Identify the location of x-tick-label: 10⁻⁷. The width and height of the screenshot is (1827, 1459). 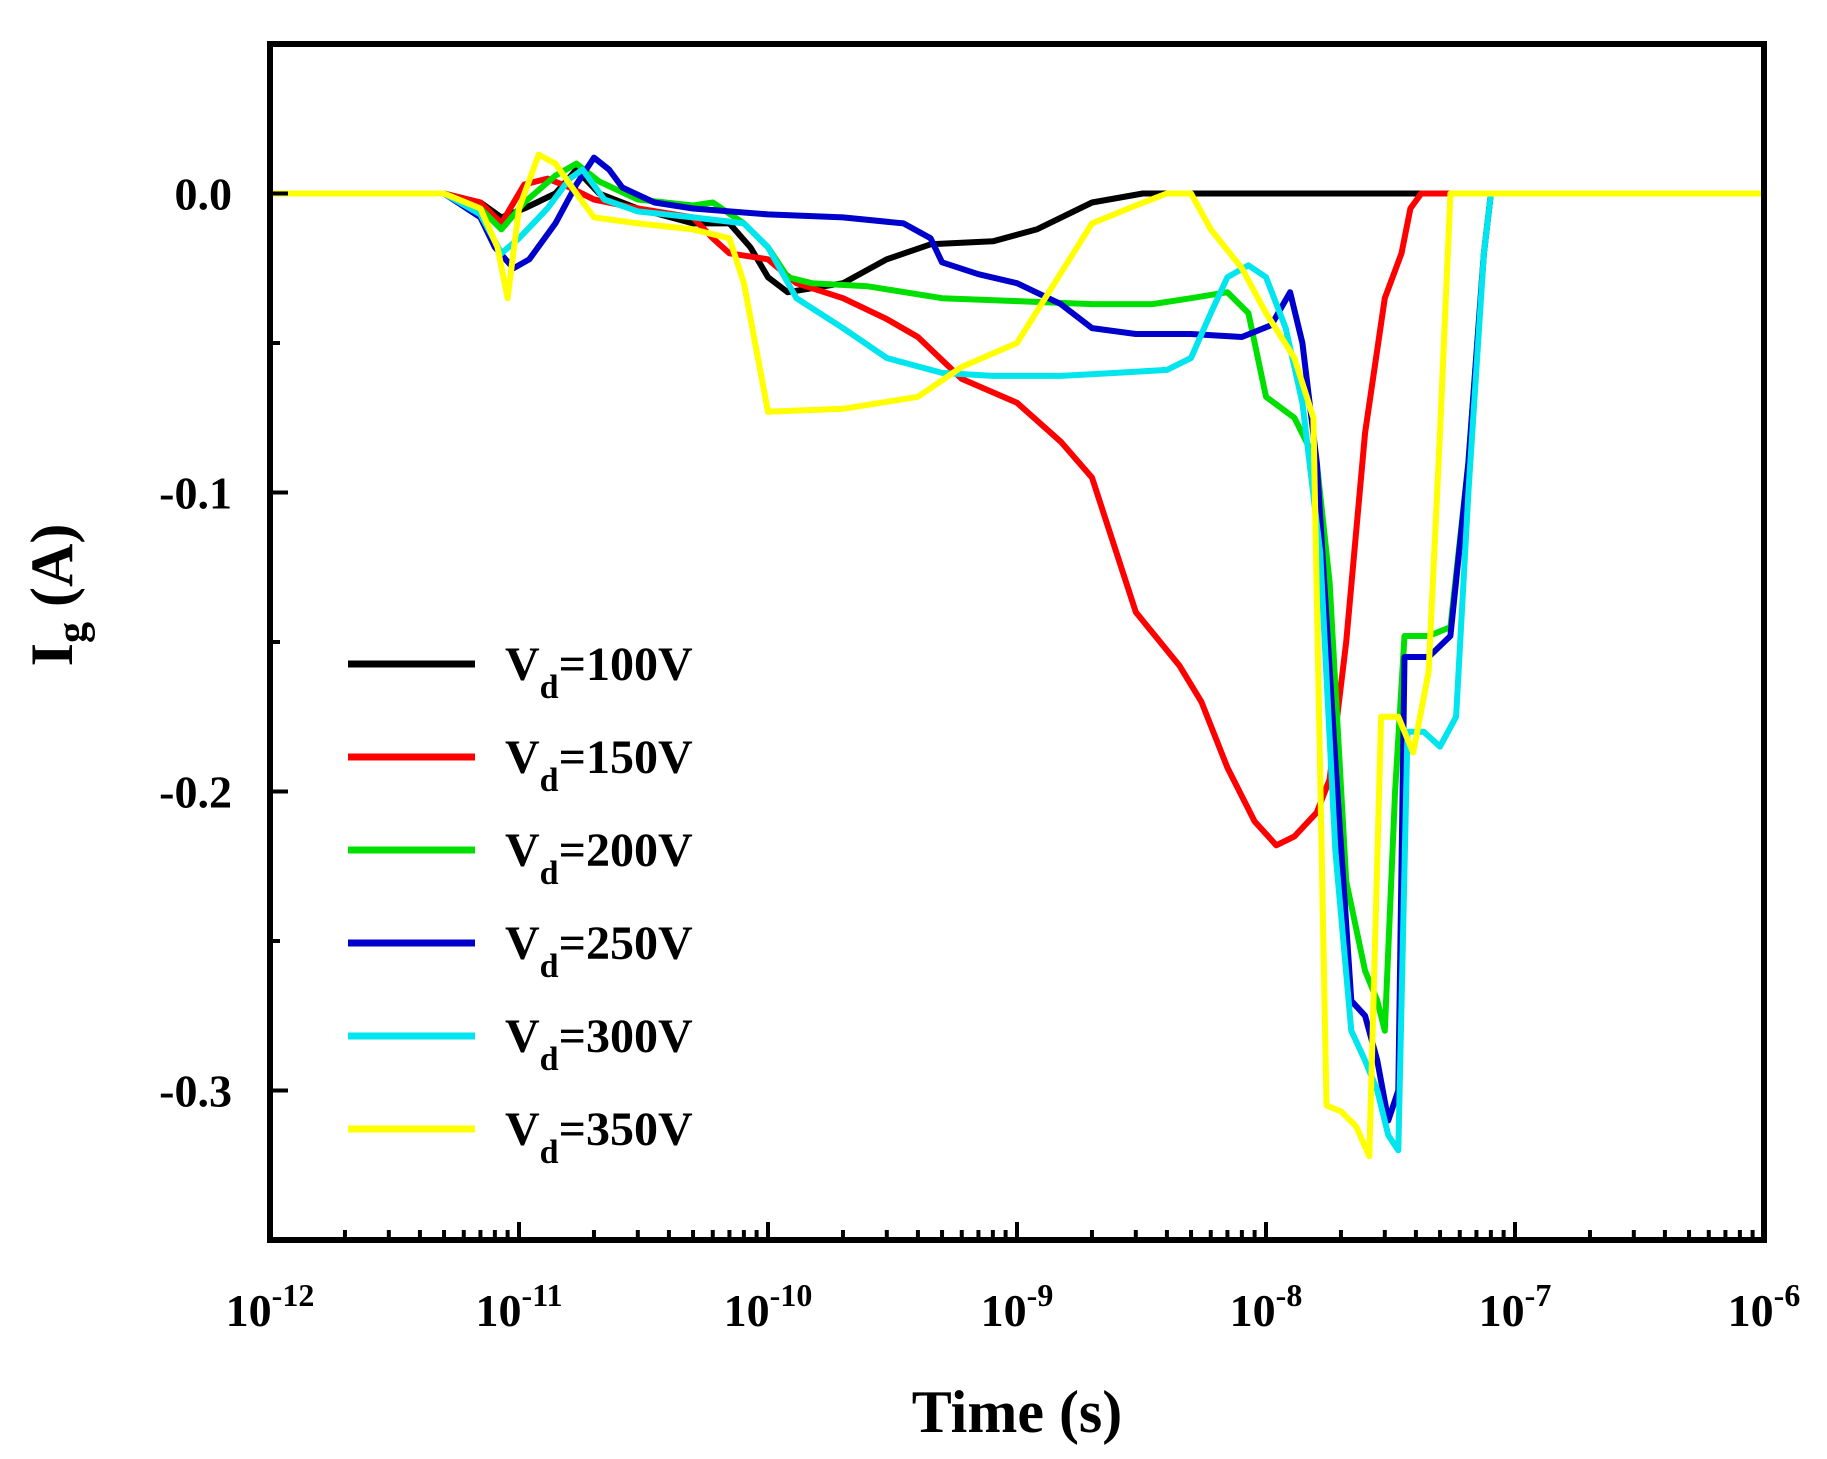
(1515, 1306).